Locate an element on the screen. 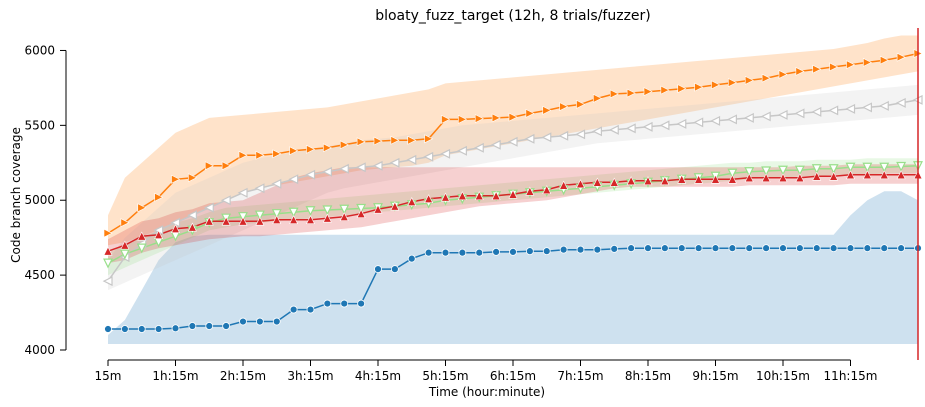  y-ticks: 4000 4500 5000 5500 6000 is located at coordinates (45, 200).